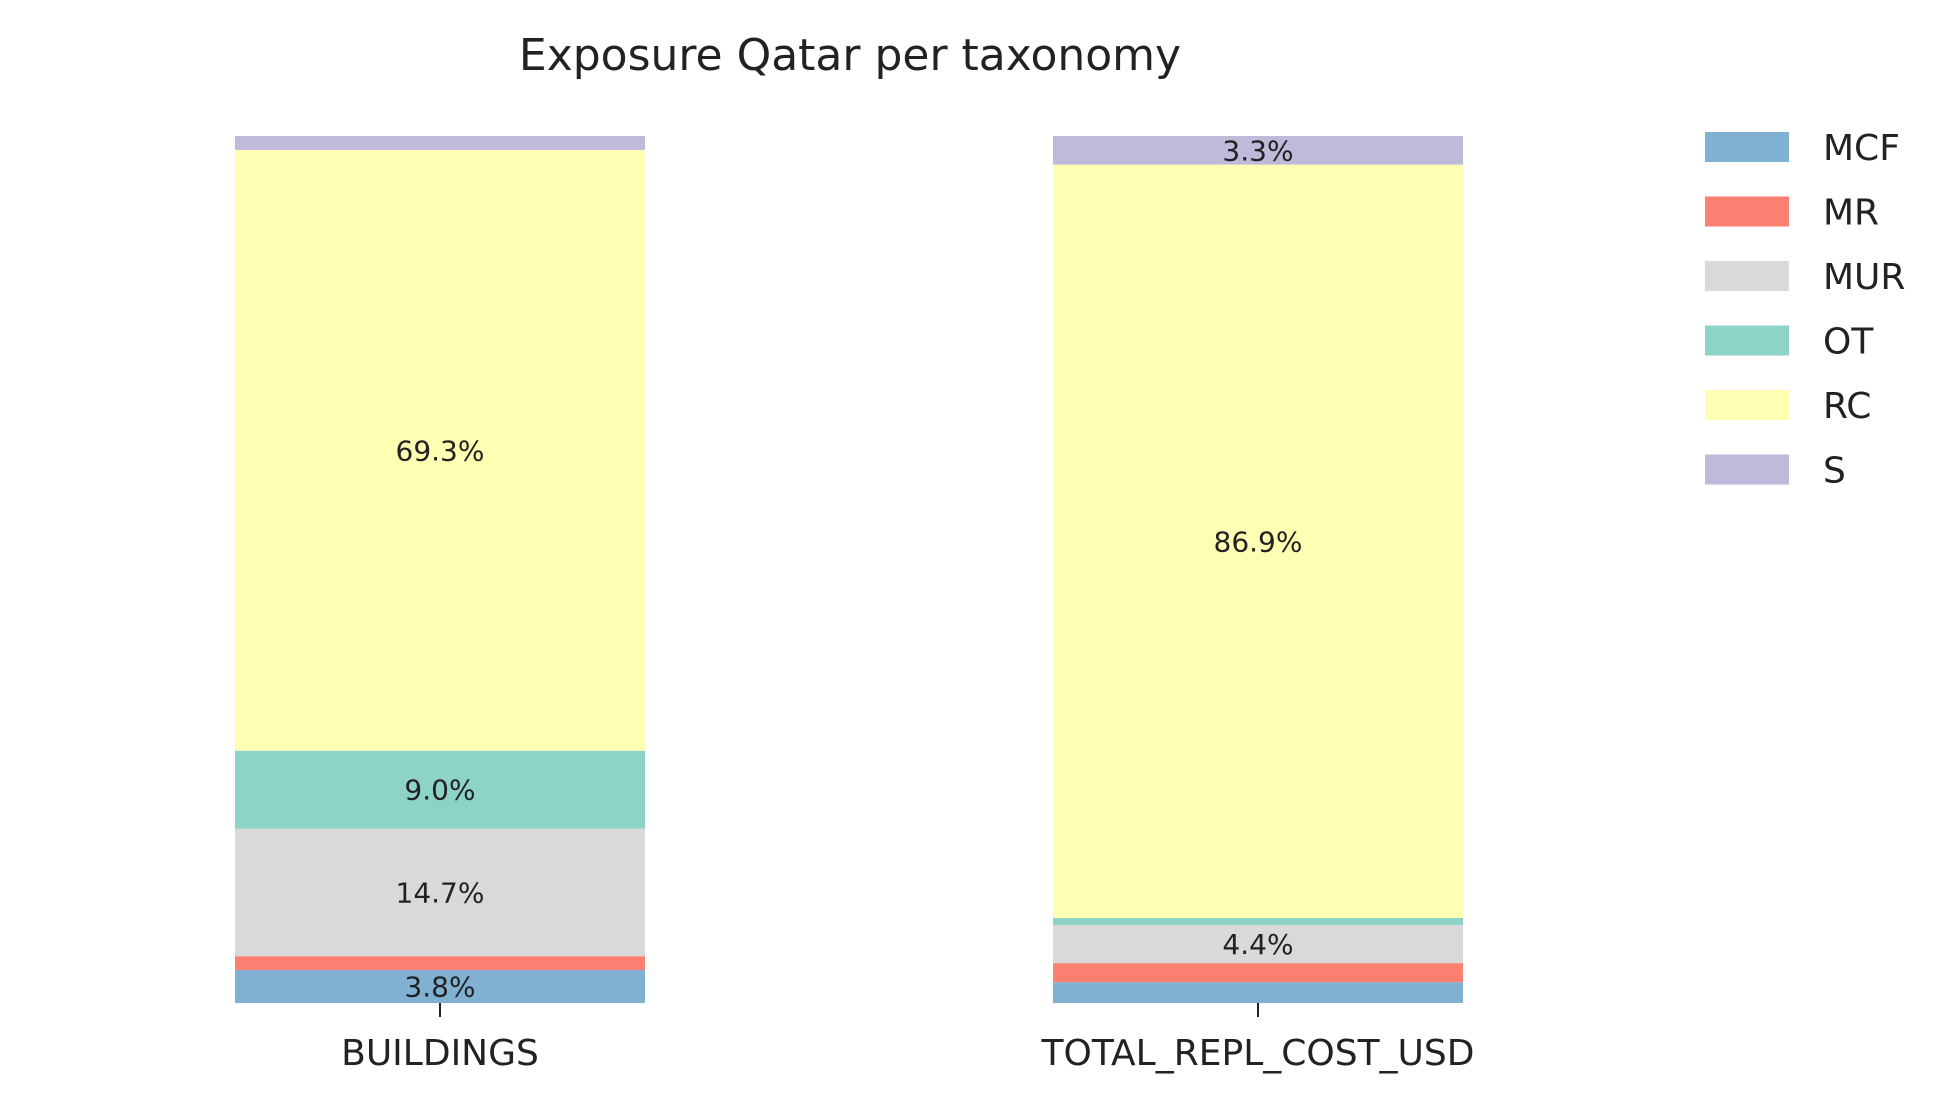 The width and height of the screenshot is (1948, 1101). I want to click on data-label-ot-buildings: 9.0%, so click(439, 790).